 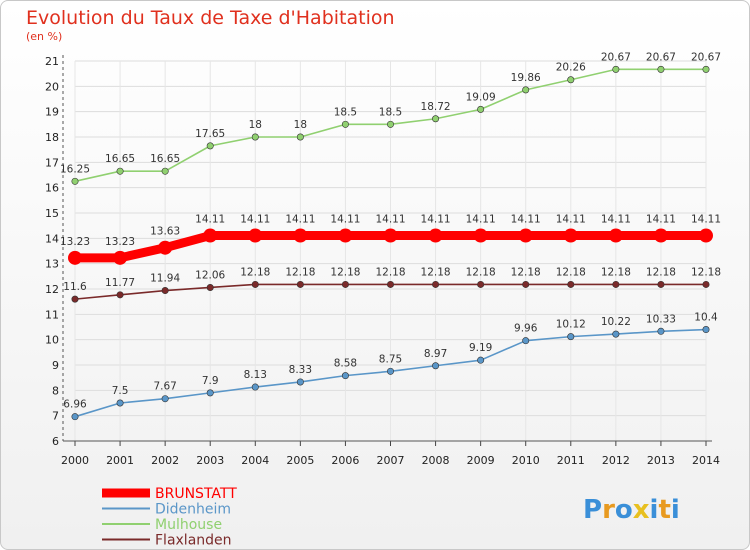 I want to click on x-tick-label: 2005, so click(x=300, y=460).